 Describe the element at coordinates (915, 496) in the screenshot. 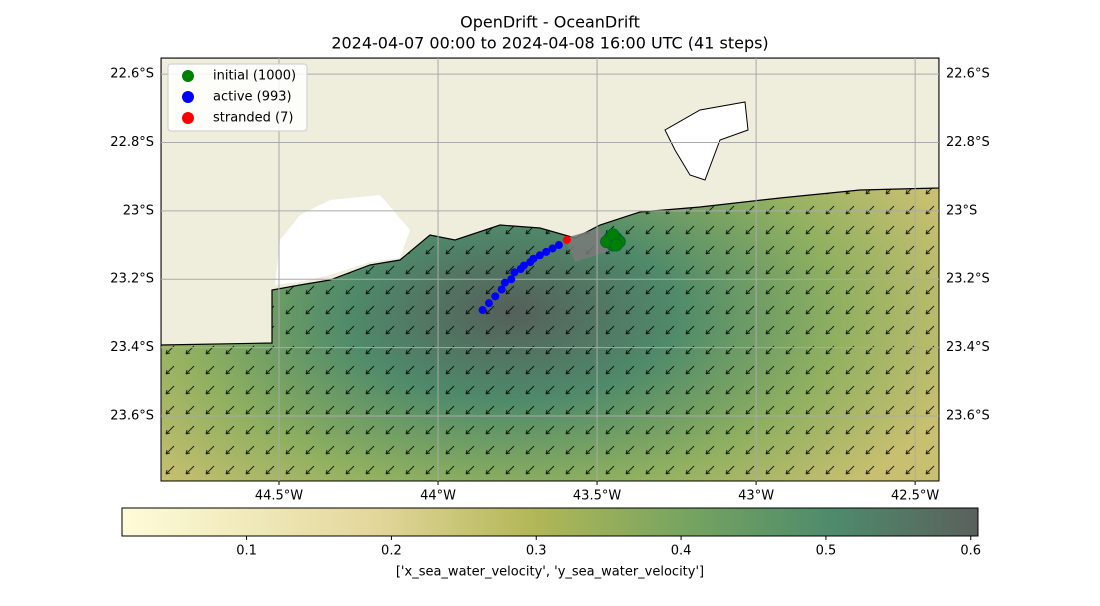

I see `x-tick-label: 42.5°W` at that location.